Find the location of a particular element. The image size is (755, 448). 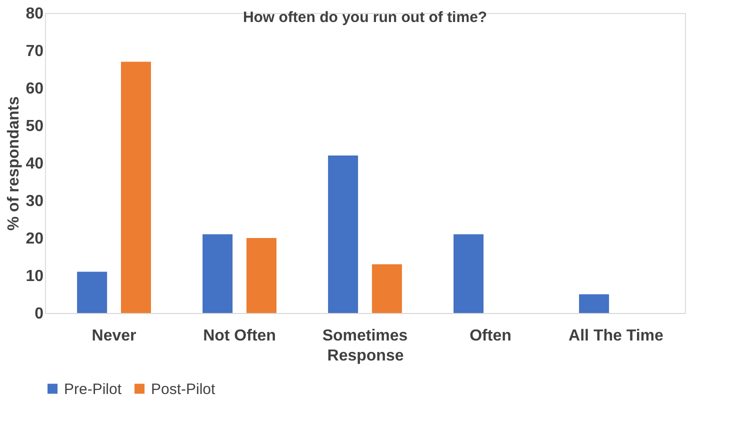

y-tick-label: 30 is located at coordinates (35, 201).